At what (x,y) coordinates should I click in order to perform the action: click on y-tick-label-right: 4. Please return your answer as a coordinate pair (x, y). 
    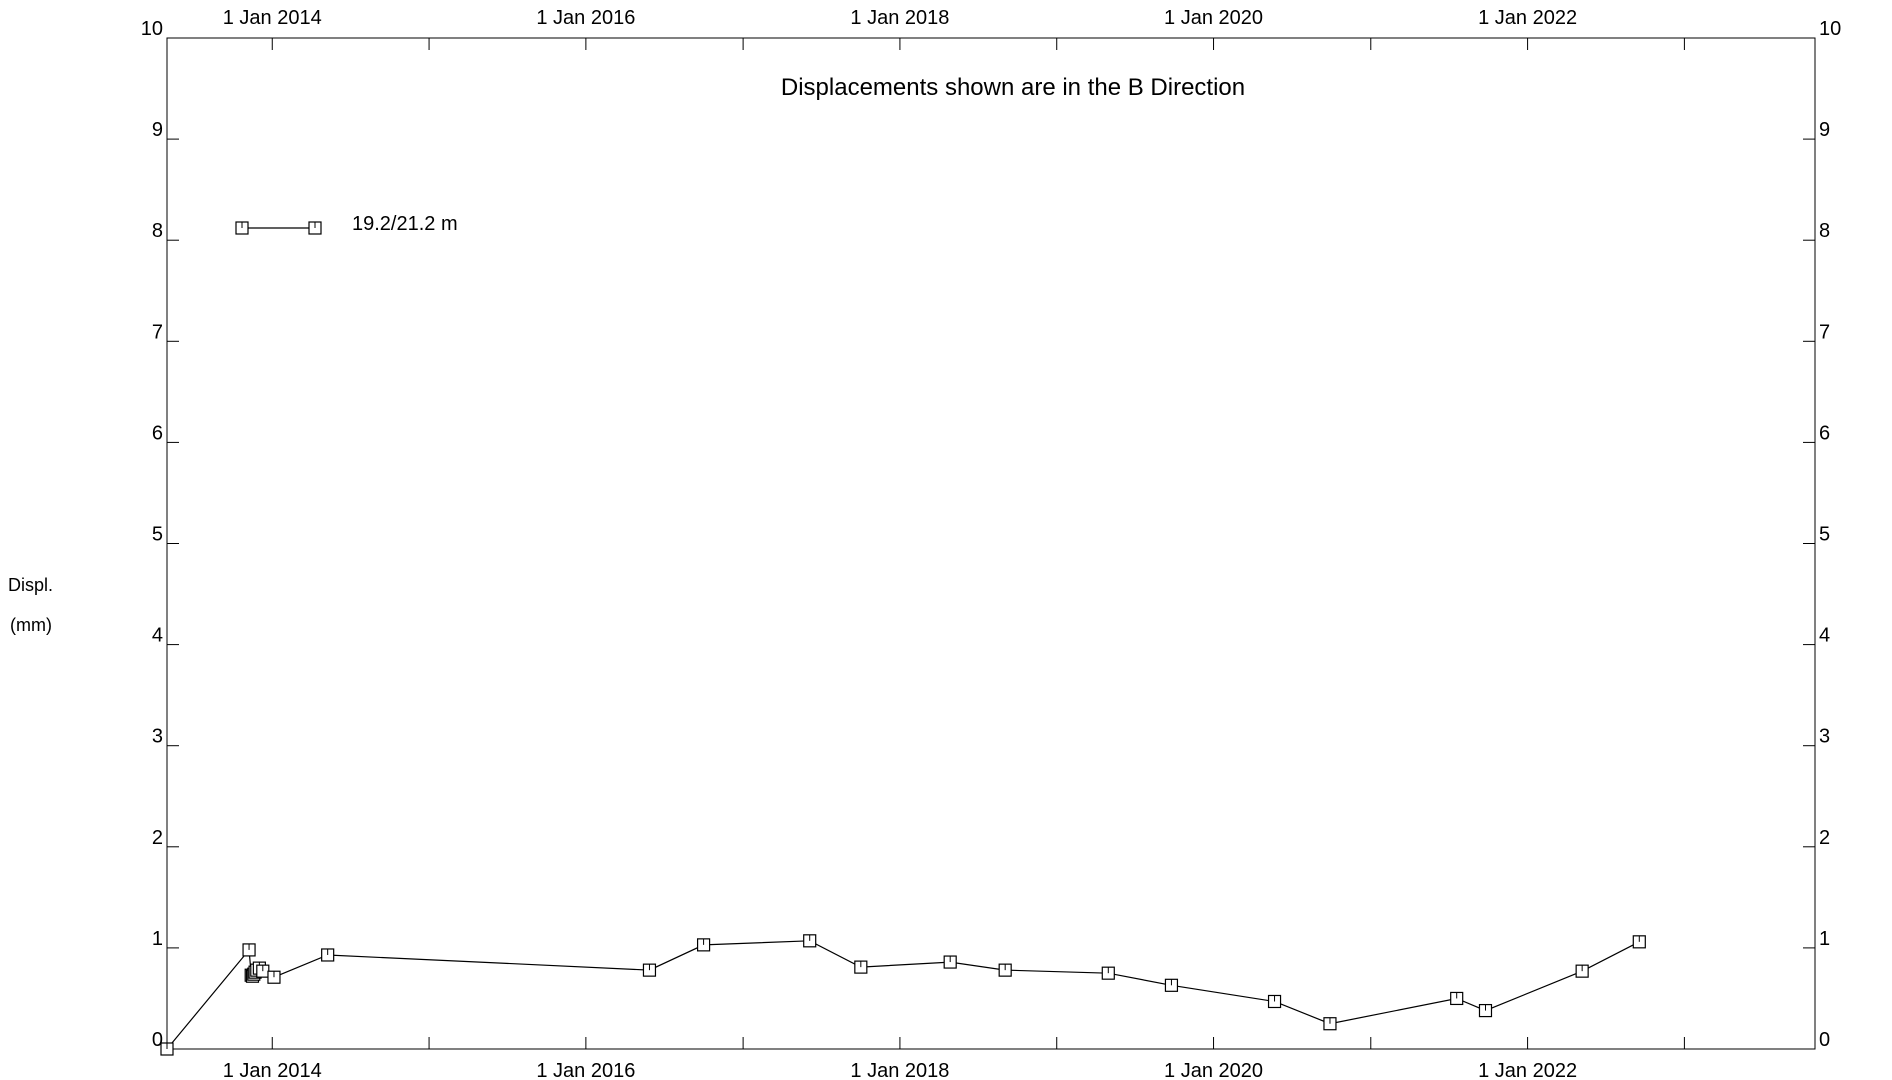
    Looking at the image, I should click on (1824, 636).